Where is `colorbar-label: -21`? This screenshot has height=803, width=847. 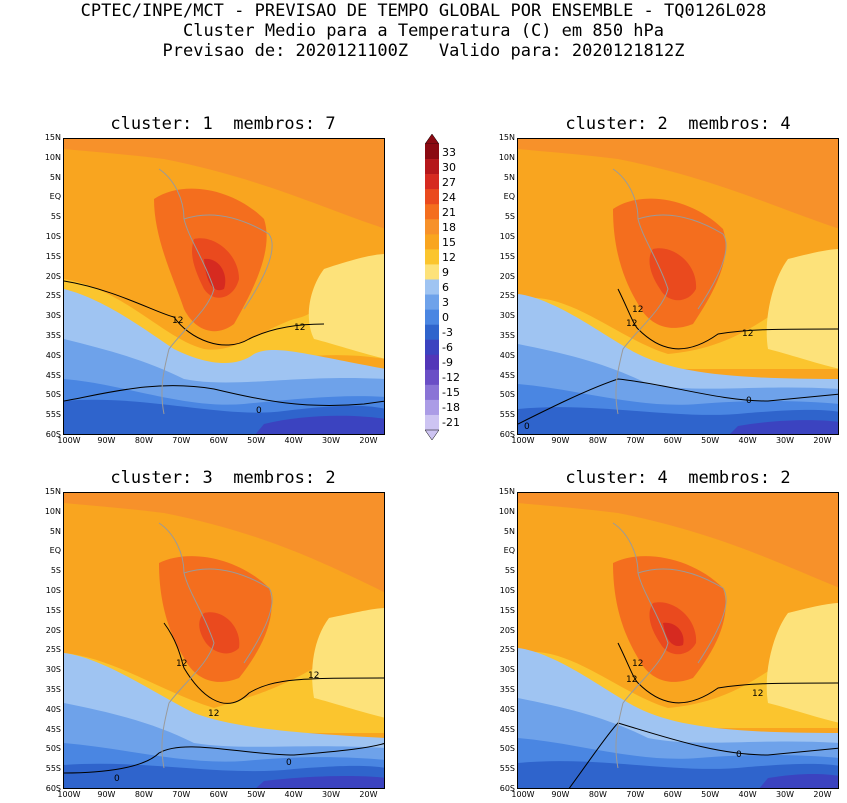
colorbar-label: -21 is located at coordinates (451, 423).